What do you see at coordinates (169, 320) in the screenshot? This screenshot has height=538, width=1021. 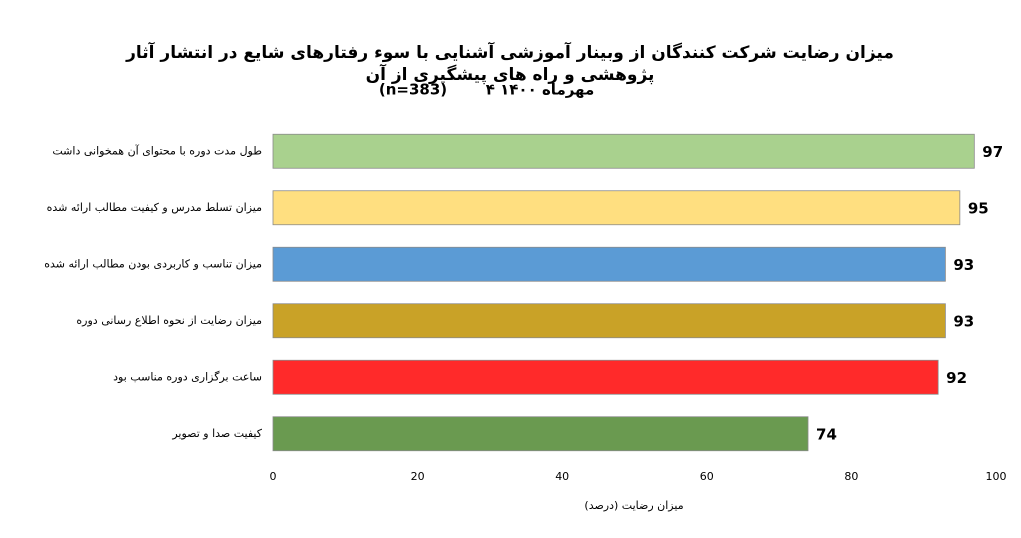 I see `y-tick-label: میزان رضایت از نحوه اطلاع رسانی دوره` at bounding box center [169, 320].